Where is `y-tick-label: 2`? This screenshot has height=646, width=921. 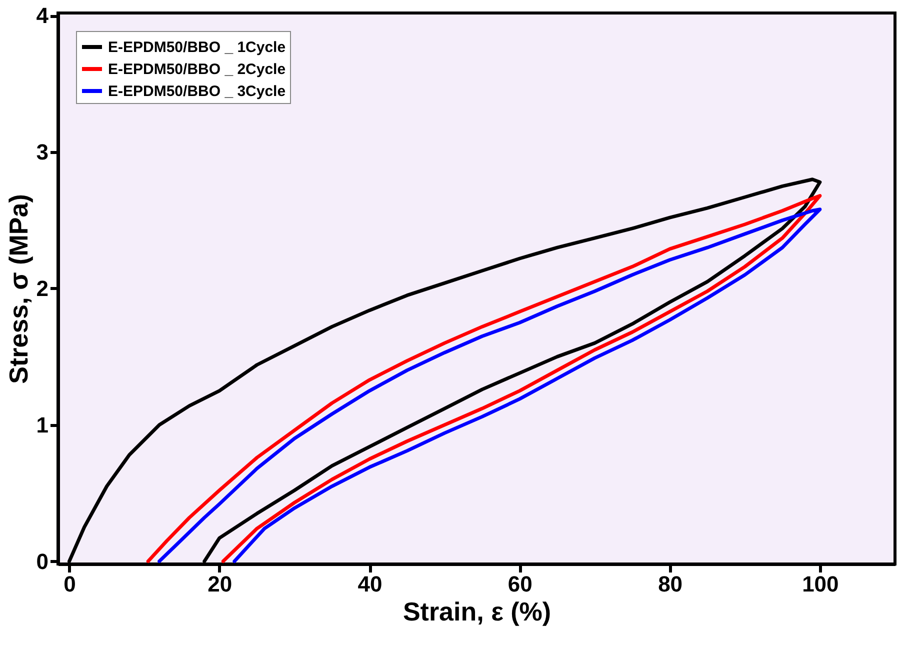
y-tick-label: 2 is located at coordinates (42, 288).